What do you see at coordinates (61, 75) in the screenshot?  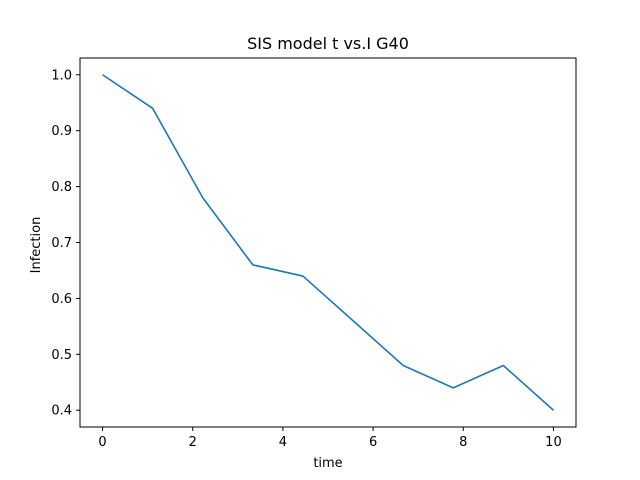 I see `y-tick-label: 1.0` at bounding box center [61, 75].